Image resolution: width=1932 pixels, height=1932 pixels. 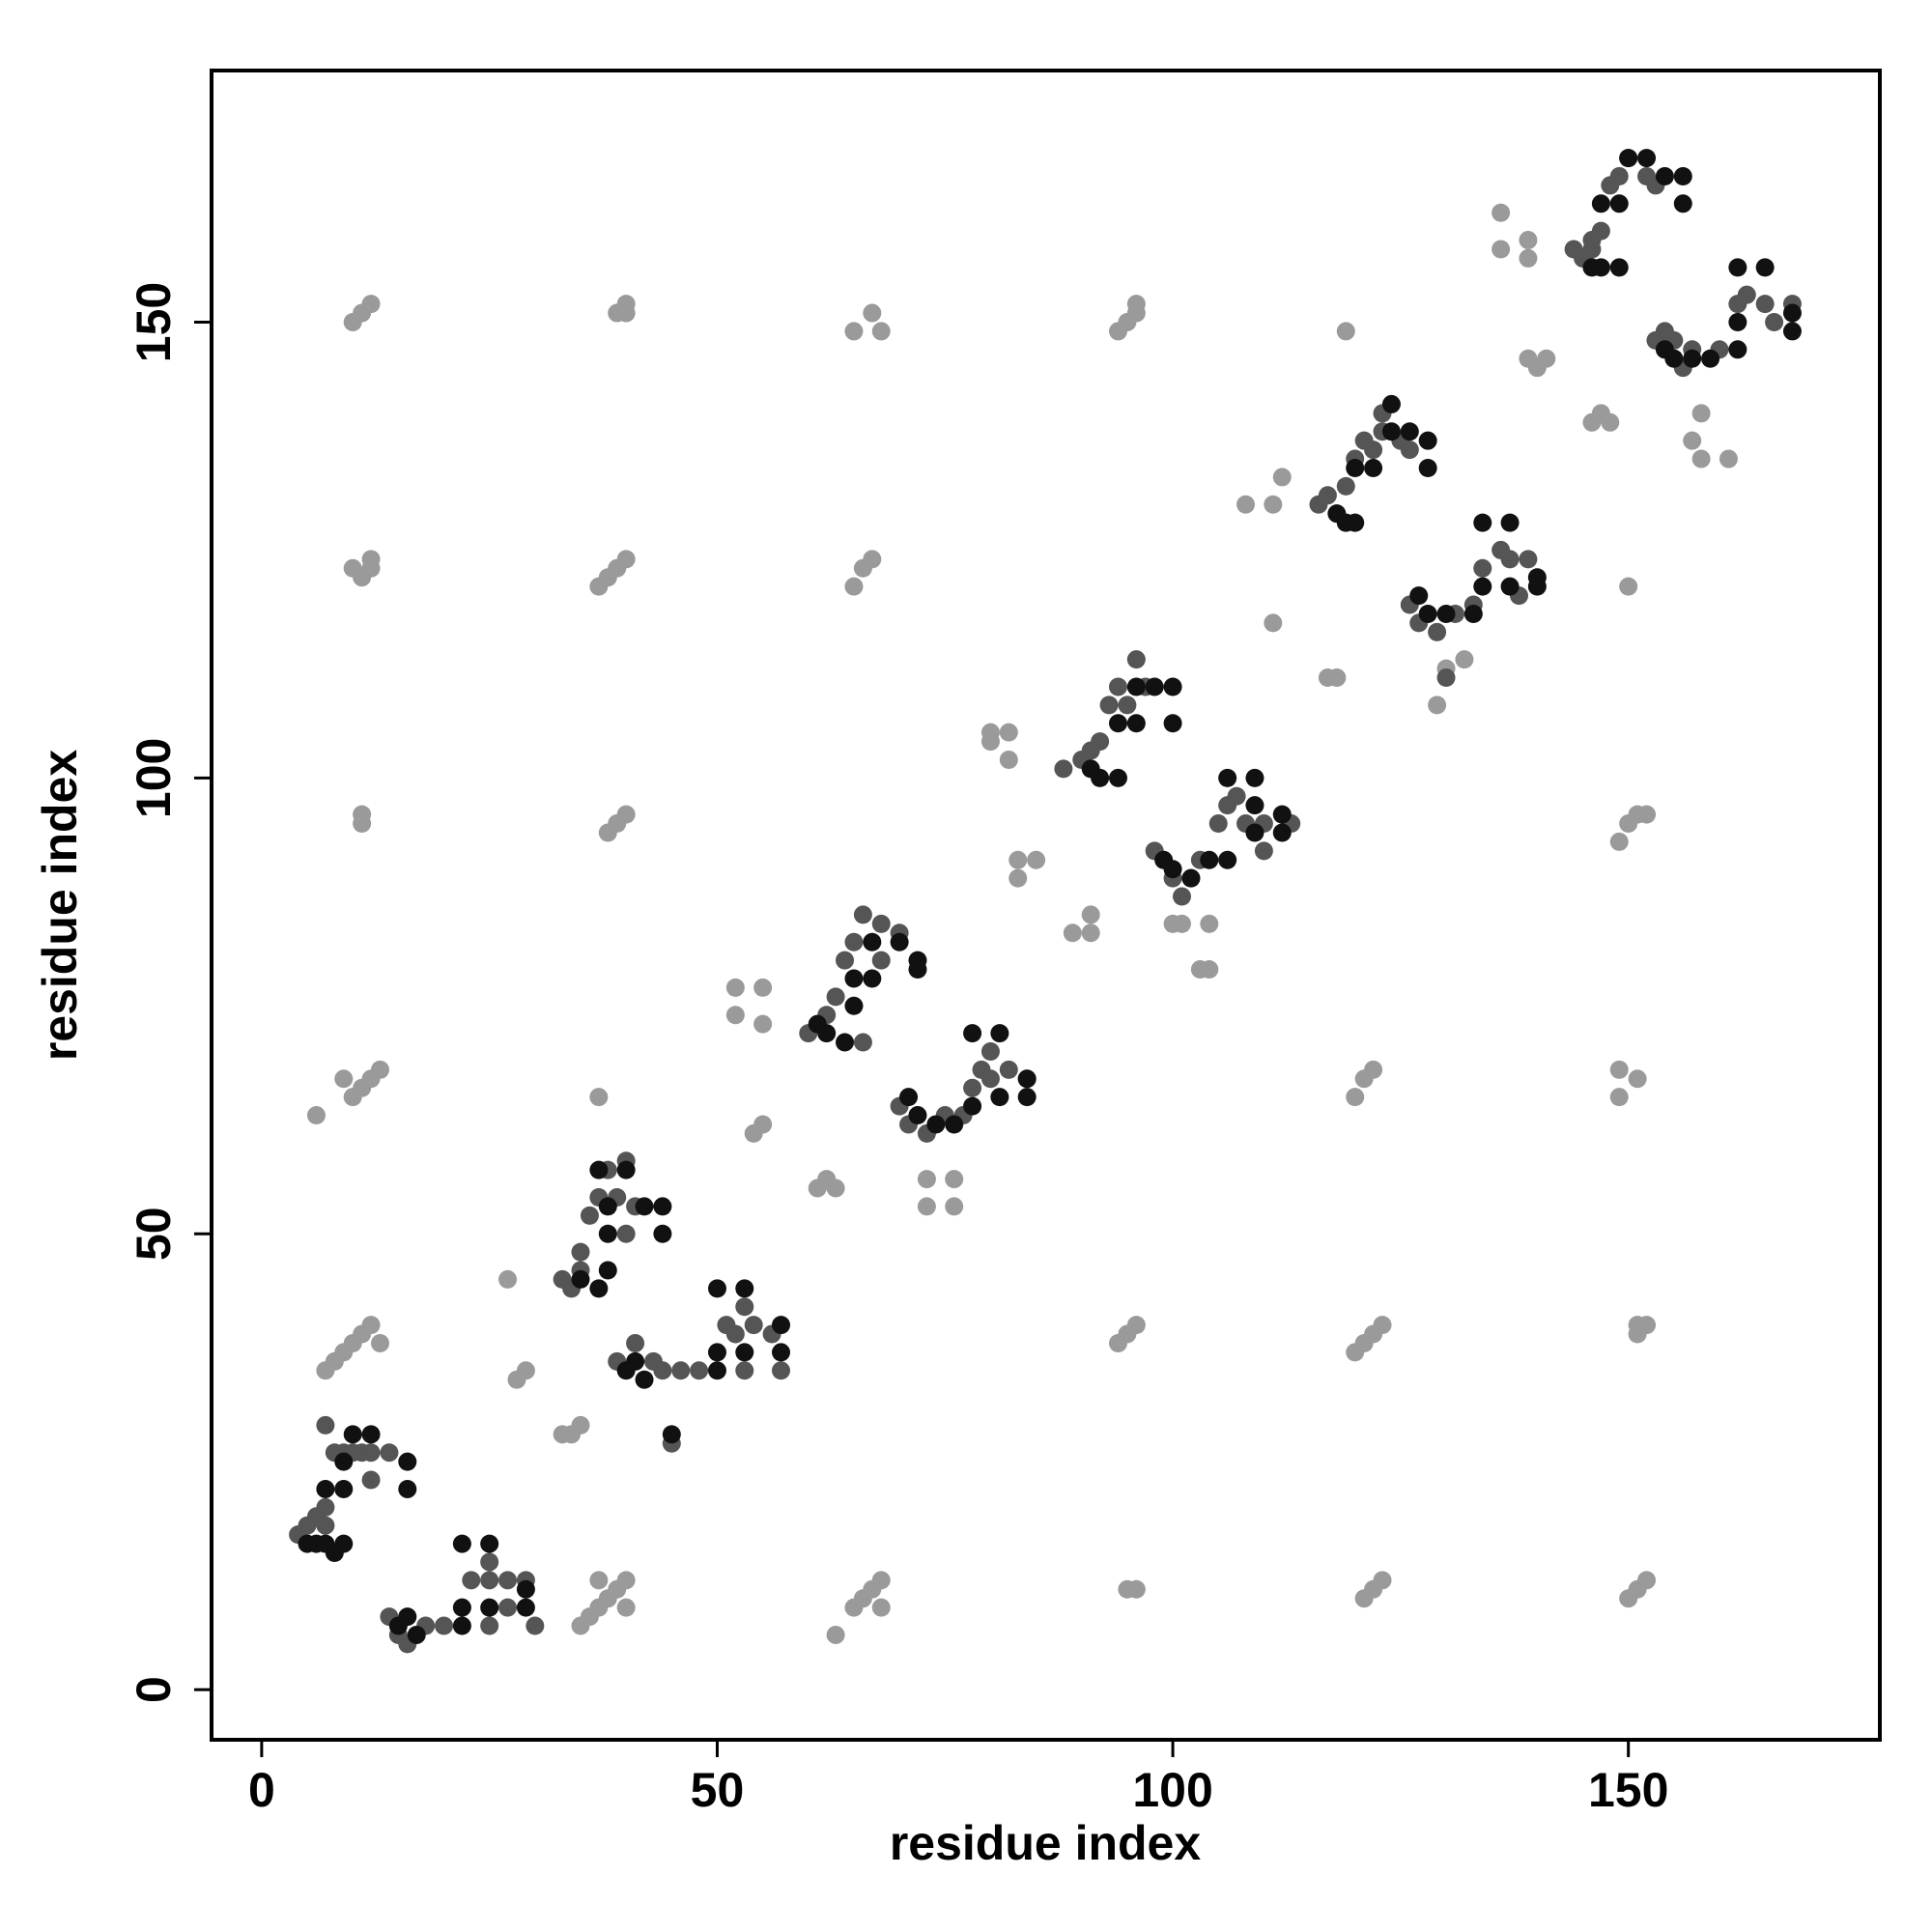 What do you see at coordinates (1046, 1843) in the screenshot?
I see `x-axis-title: residue index` at bounding box center [1046, 1843].